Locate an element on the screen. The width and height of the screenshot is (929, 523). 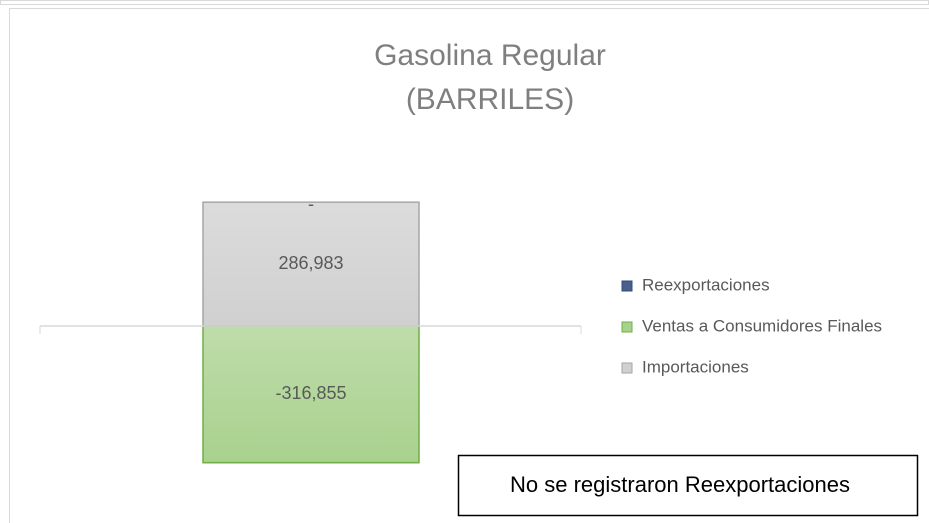
legend-label: Importaciones is located at coordinates (695, 366).